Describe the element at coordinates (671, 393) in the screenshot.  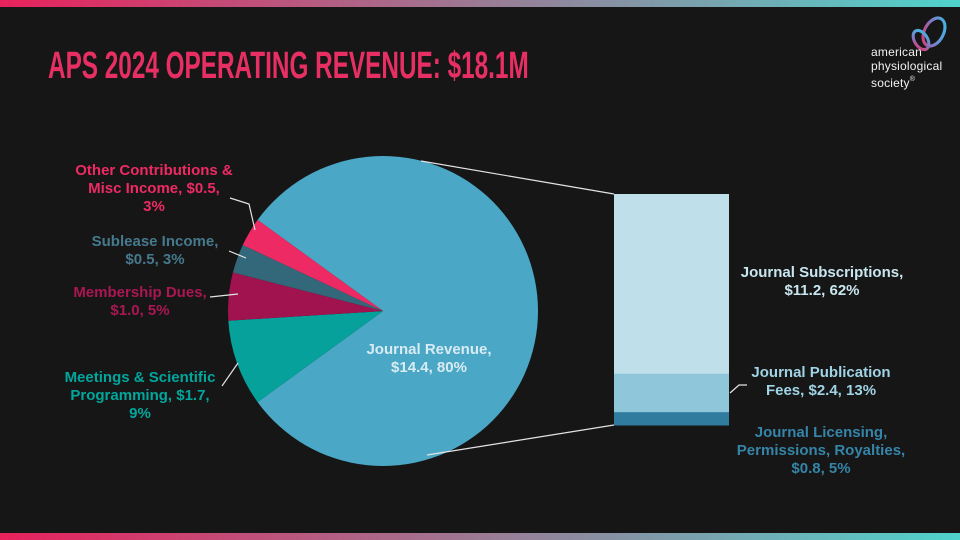
I see `bar-segment-journal-publication-fees` at that location.